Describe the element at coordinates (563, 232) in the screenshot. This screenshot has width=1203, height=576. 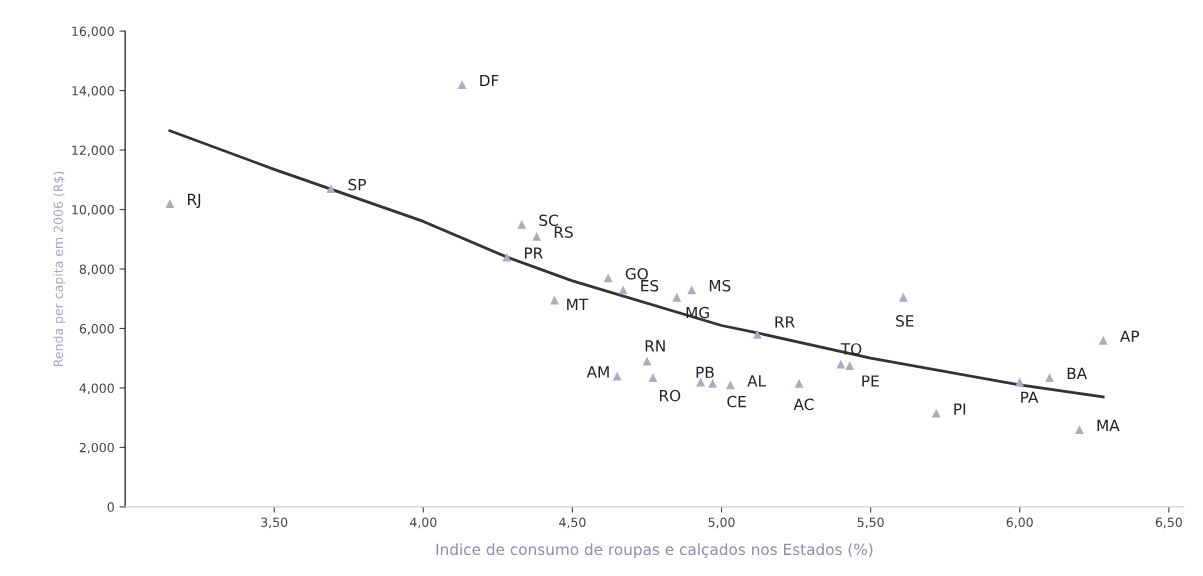
I see `annotation: RS` at that location.